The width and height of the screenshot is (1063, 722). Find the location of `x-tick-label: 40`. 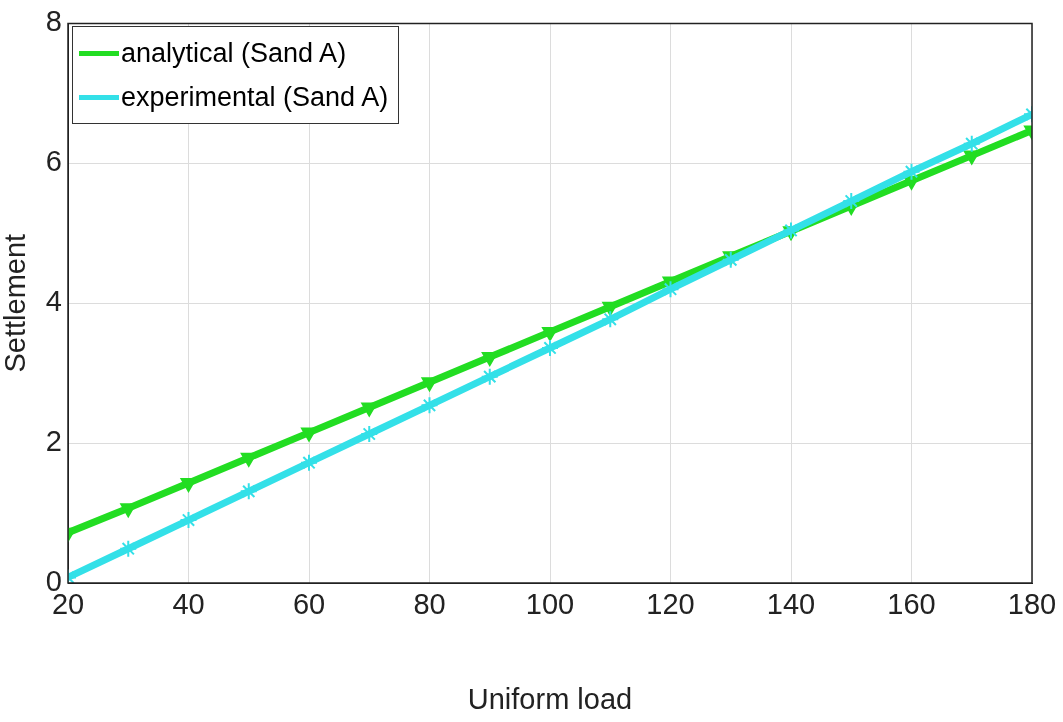

x-tick-label: 40 is located at coordinates (188, 604).